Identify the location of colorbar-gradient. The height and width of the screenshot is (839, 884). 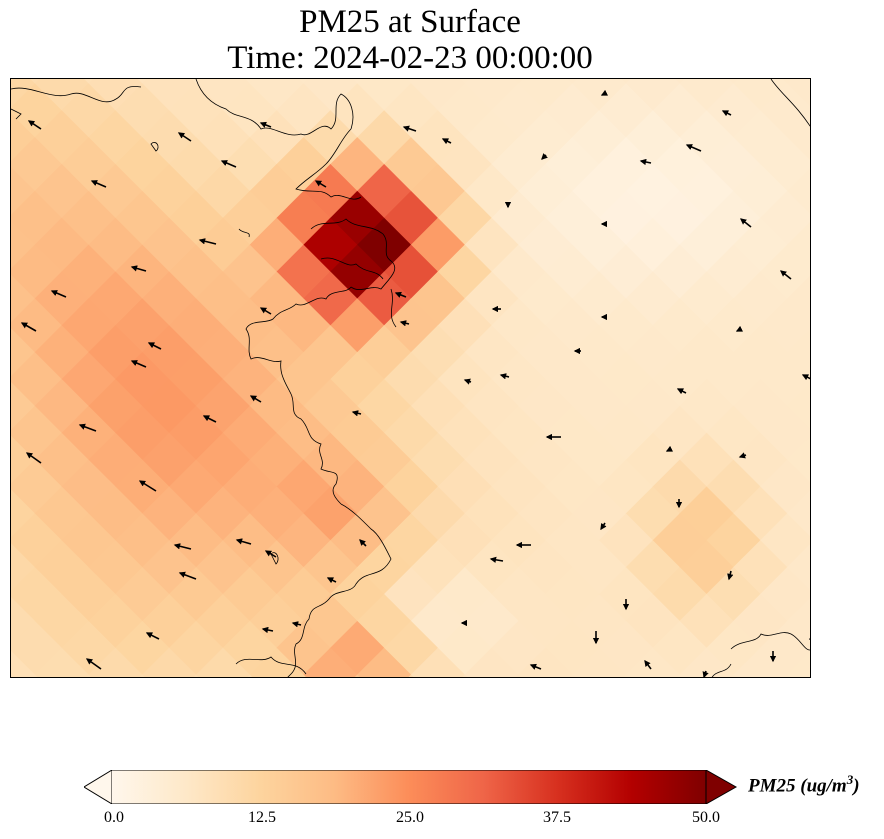
(409, 787).